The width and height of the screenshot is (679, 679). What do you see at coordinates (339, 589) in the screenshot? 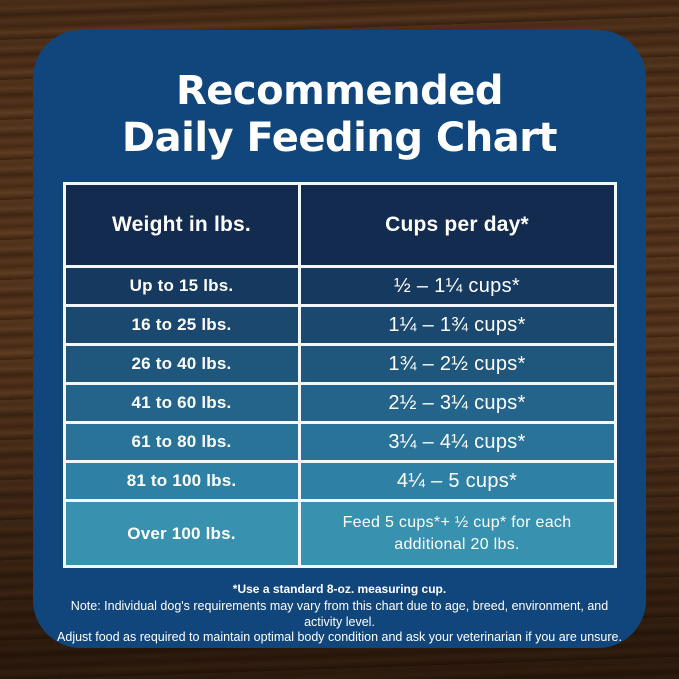
I see `footnote-measuring-cup: *Use a standard 8-oz. measuring cup.` at bounding box center [339, 589].